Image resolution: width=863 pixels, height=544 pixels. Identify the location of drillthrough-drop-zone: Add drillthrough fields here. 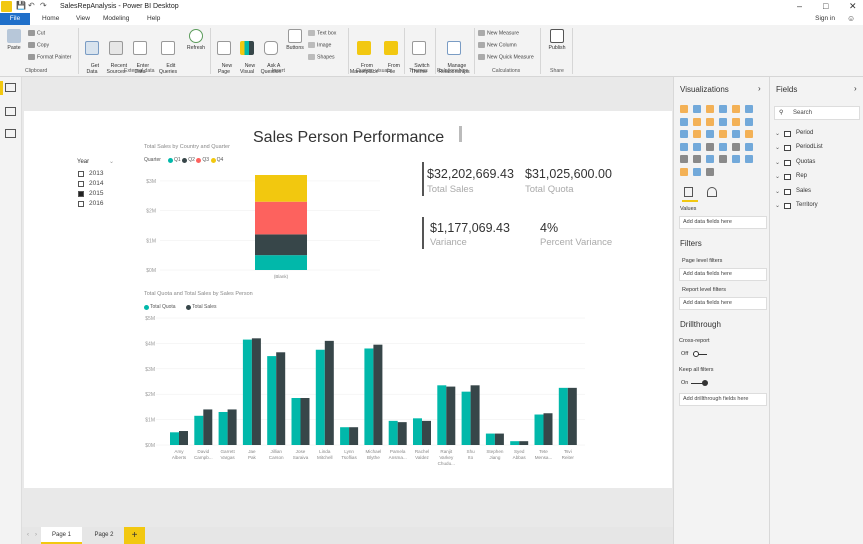
(723, 399).